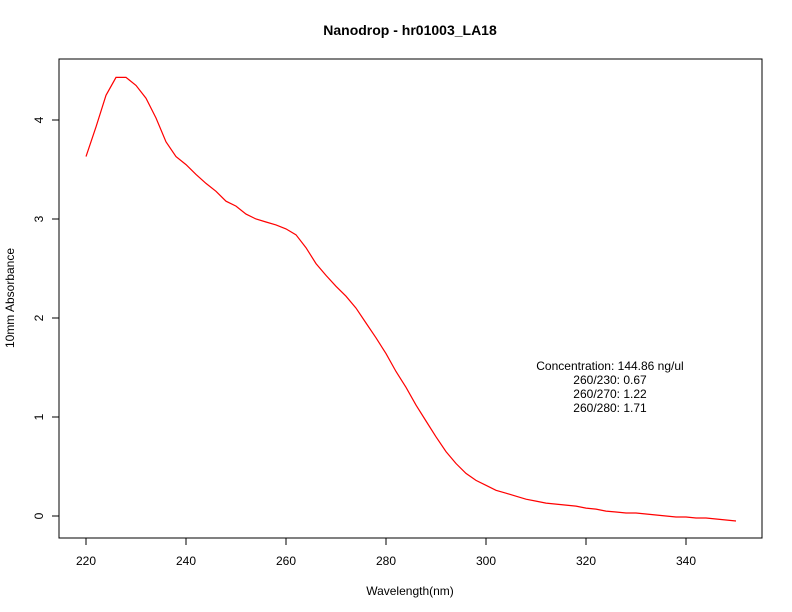 This screenshot has width=792, height=612. Describe the element at coordinates (609, 366) in the screenshot. I see `annotation-concentration: Concentration: 144.86 ng/ul` at that location.